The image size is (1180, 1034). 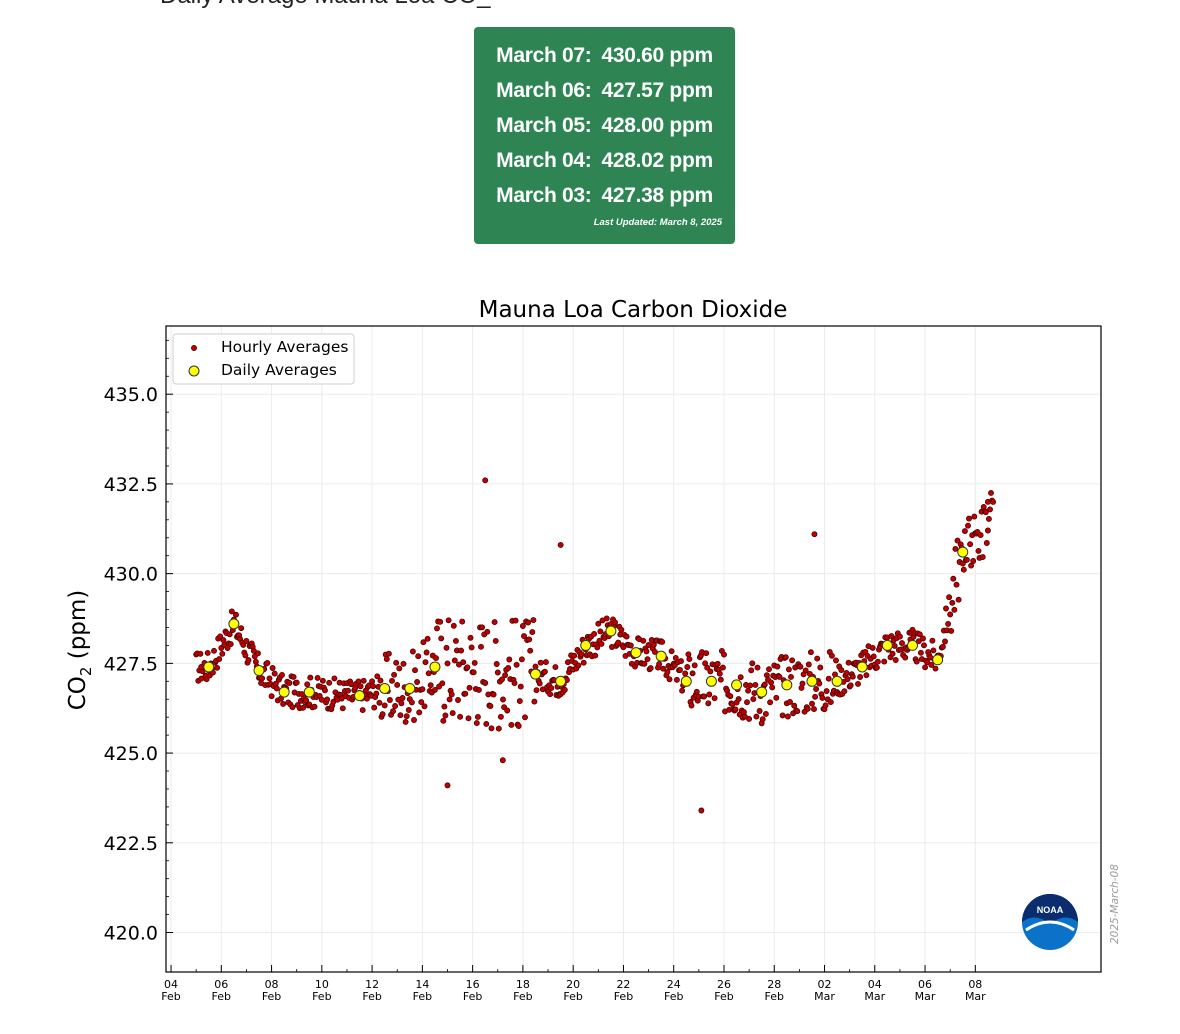 I want to click on reading-row: March 06: 427.57 ppm, so click(x=604, y=93).